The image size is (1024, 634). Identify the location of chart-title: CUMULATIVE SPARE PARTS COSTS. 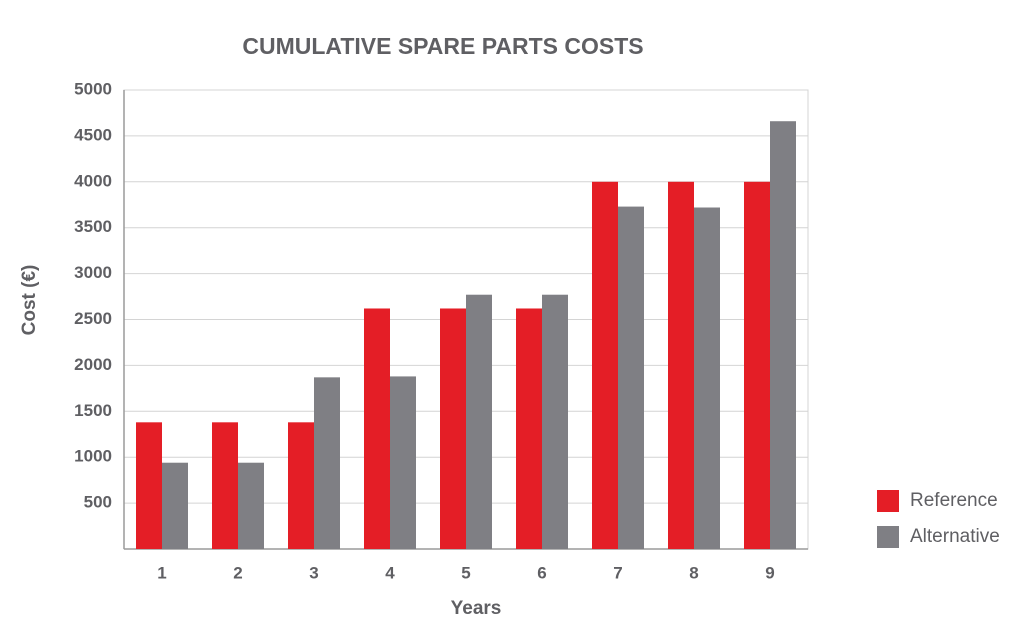
(442, 46).